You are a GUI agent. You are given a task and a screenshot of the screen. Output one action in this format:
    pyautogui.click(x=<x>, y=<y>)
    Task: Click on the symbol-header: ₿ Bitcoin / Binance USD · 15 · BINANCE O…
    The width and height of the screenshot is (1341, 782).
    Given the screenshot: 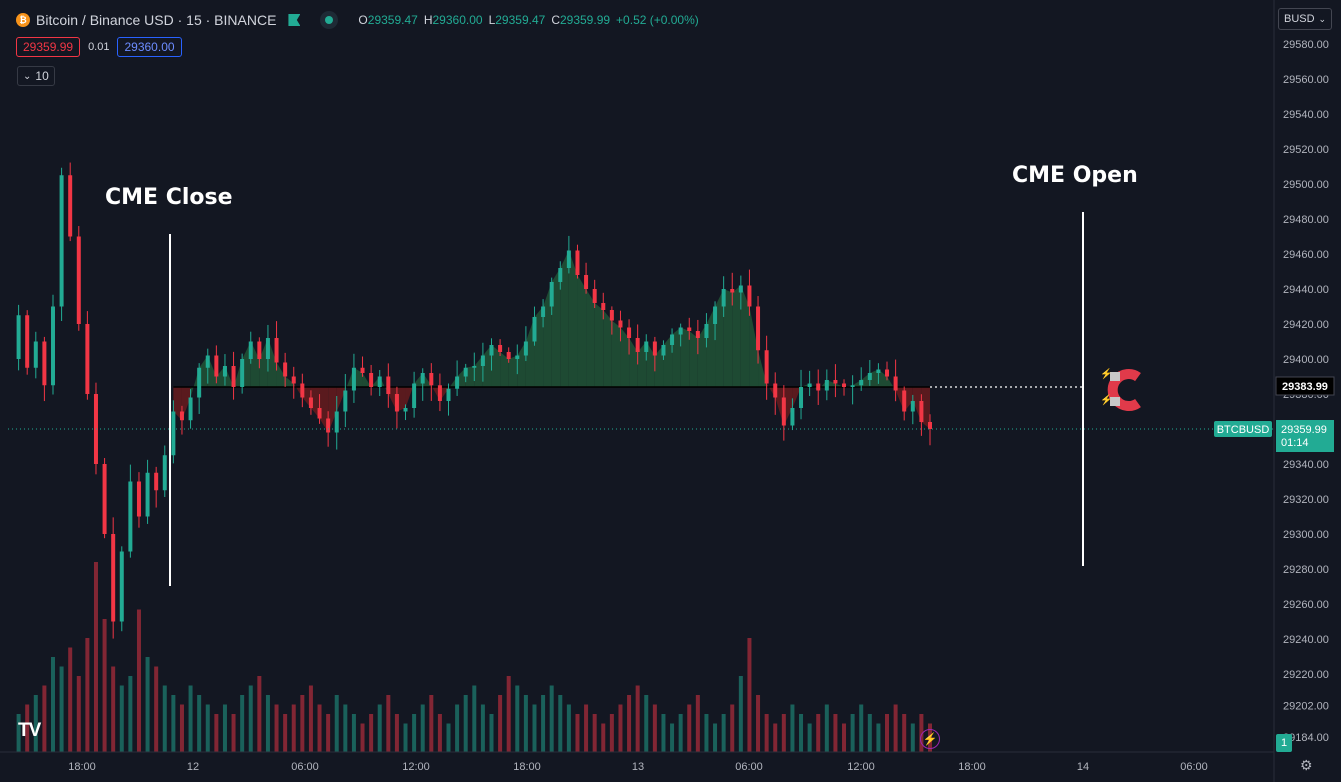 What is the action you would take?
    pyautogui.click(x=357, y=20)
    